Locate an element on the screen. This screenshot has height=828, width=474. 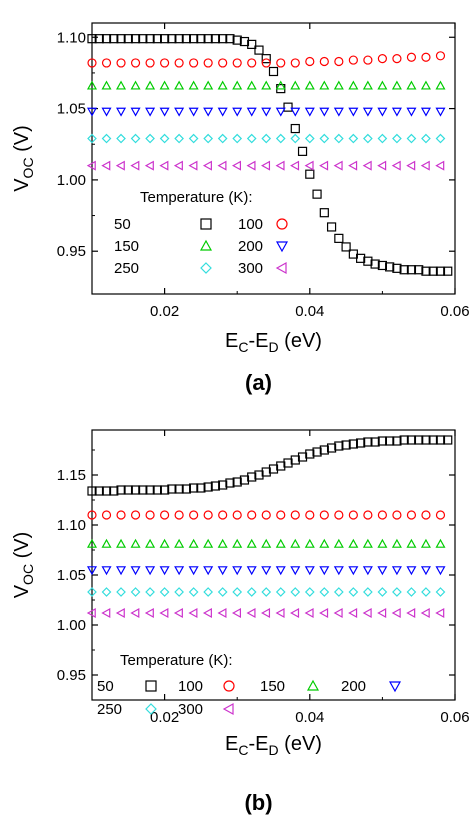
x-tick-label: 0.06 is located at coordinates (454, 717).